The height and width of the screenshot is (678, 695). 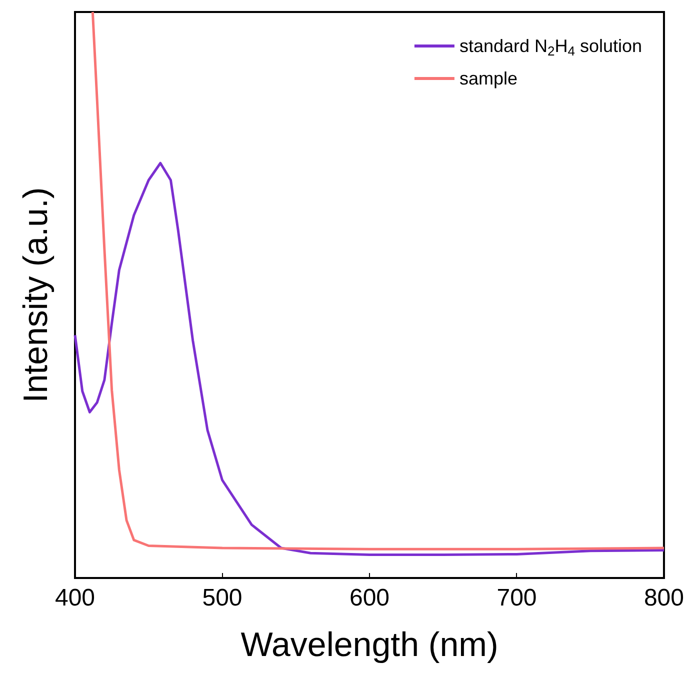 What do you see at coordinates (488, 78) in the screenshot?
I see `legend-label: sample` at bounding box center [488, 78].